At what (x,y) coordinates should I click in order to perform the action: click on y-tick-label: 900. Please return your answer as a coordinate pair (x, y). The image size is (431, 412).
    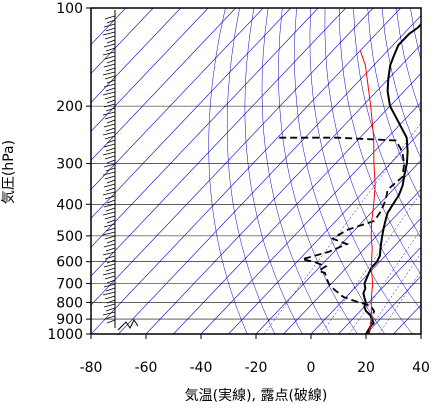
    Looking at the image, I should click on (69, 320).